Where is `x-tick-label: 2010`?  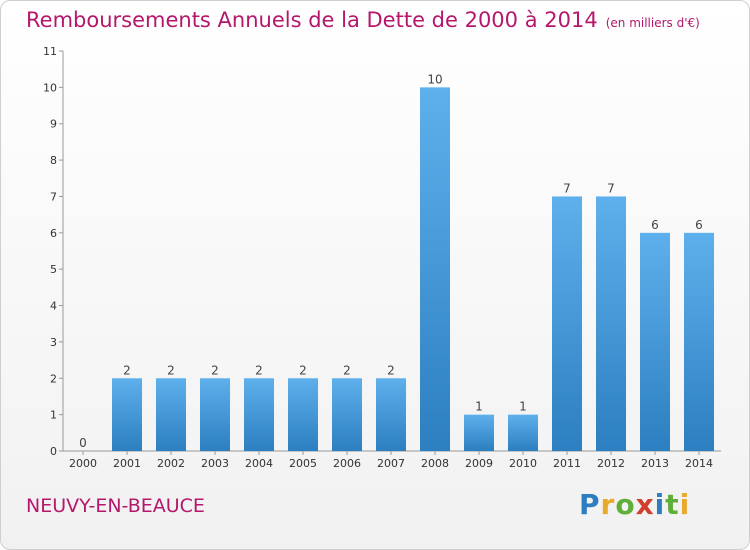
x-tick-label: 2010 is located at coordinates (523, 463).